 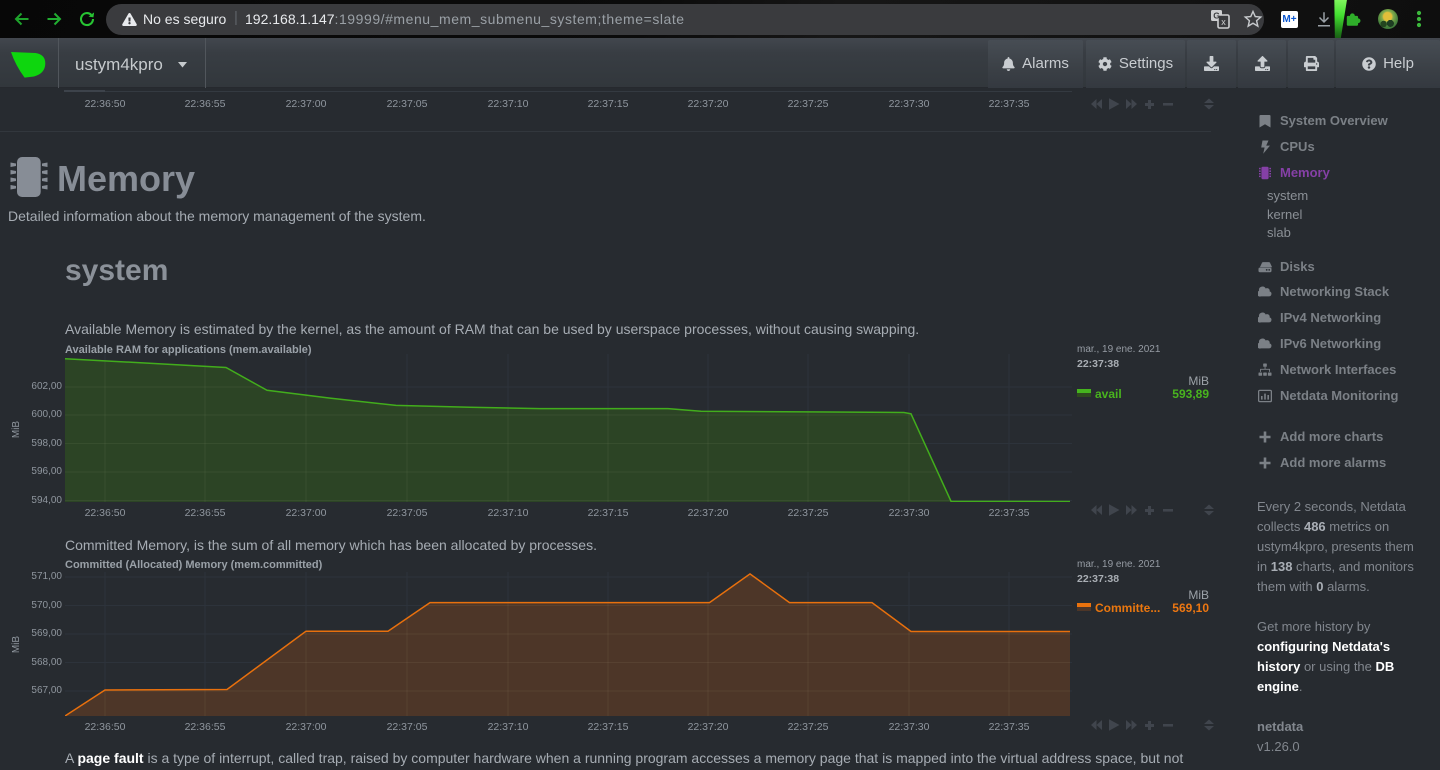 What do you see at coordinates (1223, 22) in the screenshot?
I see `svg-text: x` at bounding box center [1223, 22].